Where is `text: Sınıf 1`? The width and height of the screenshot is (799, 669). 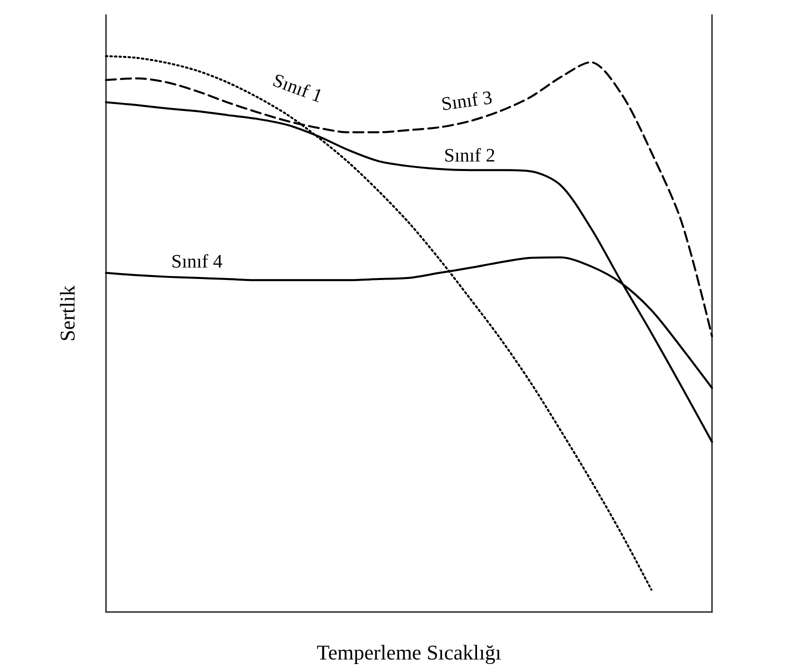 text: Sınıf 1 is located at coordinates (298, 89).